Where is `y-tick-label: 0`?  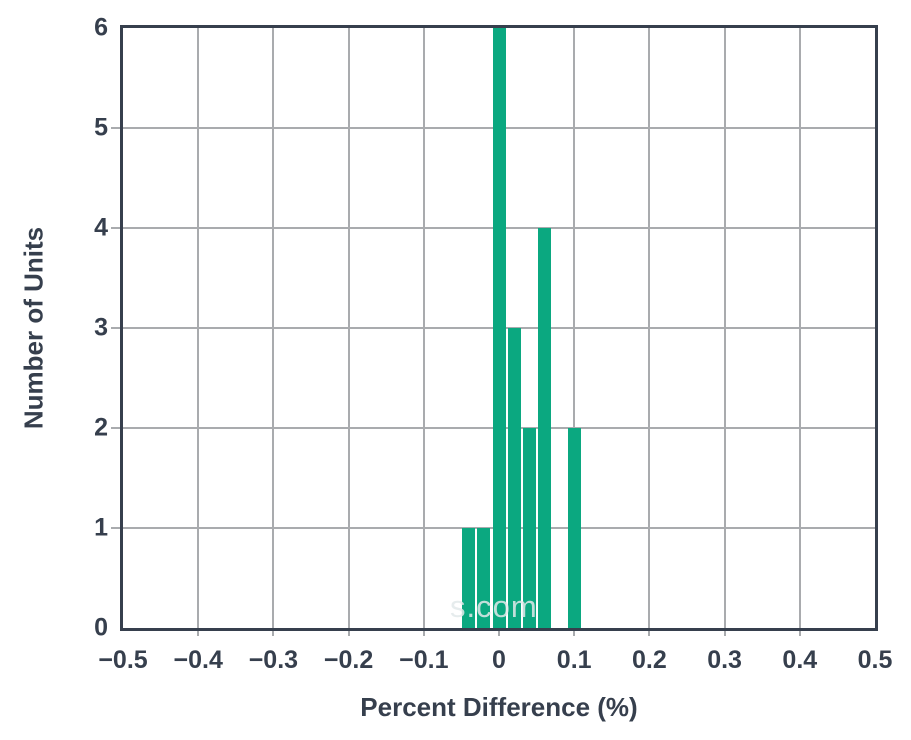 y-tick-label: 0 is located at coordinates (101, 627).